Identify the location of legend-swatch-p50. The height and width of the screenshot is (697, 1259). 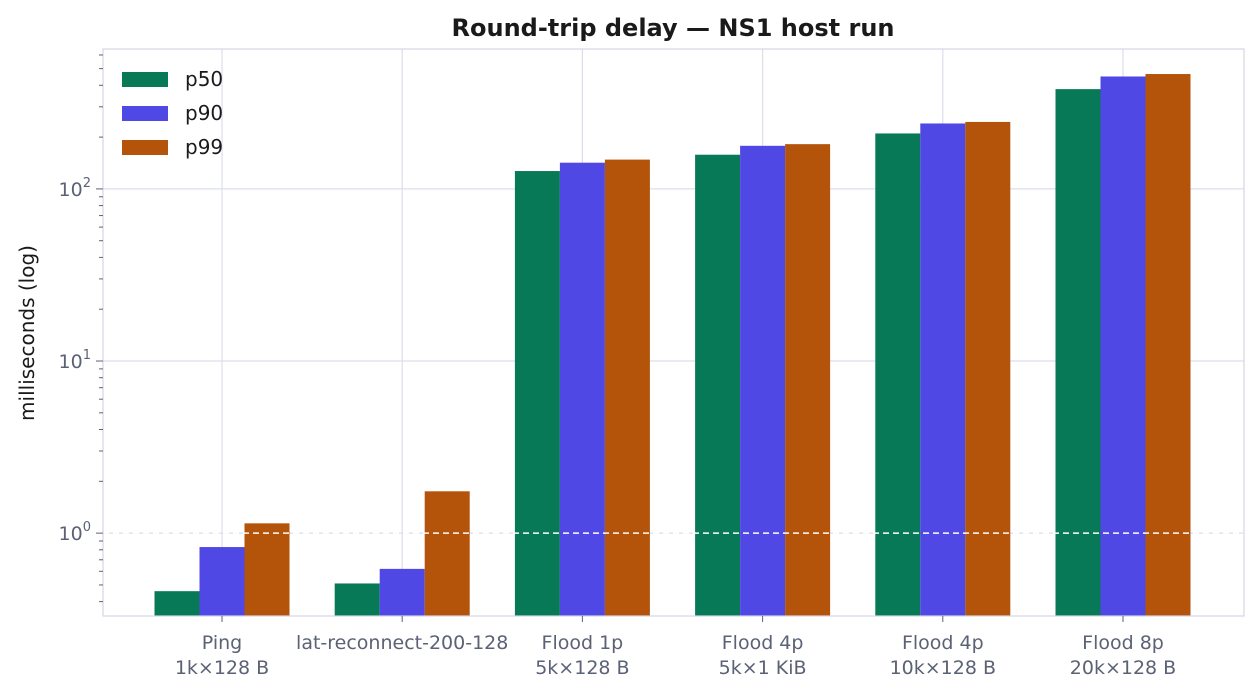
(145, 79).